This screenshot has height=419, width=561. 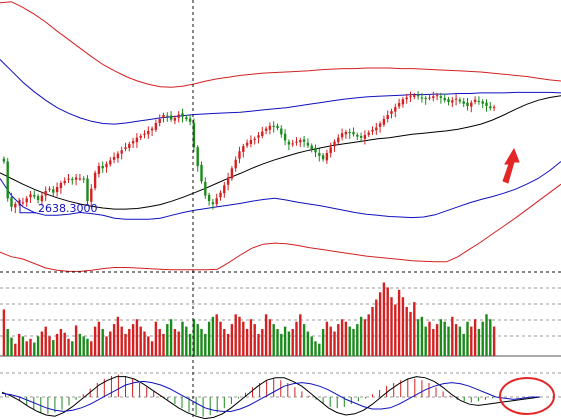 I want to click on price-label-marker, so click(x=27, y=206).